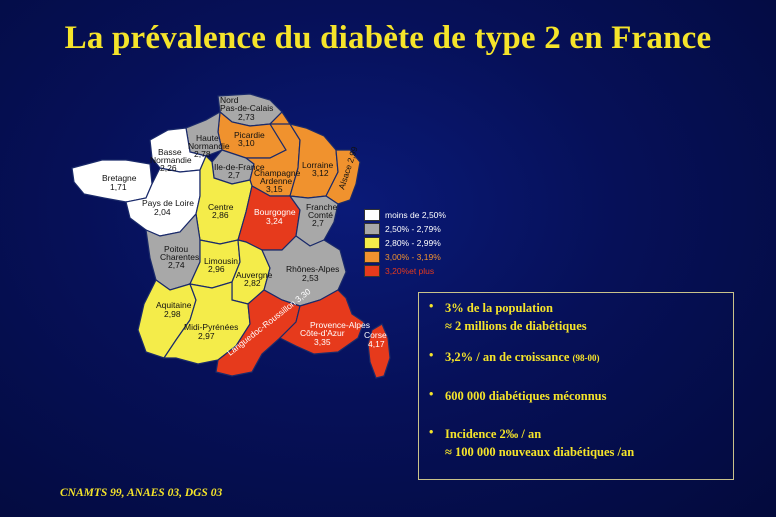  I want to click on value-paca: 3,35, so click(322, 342).